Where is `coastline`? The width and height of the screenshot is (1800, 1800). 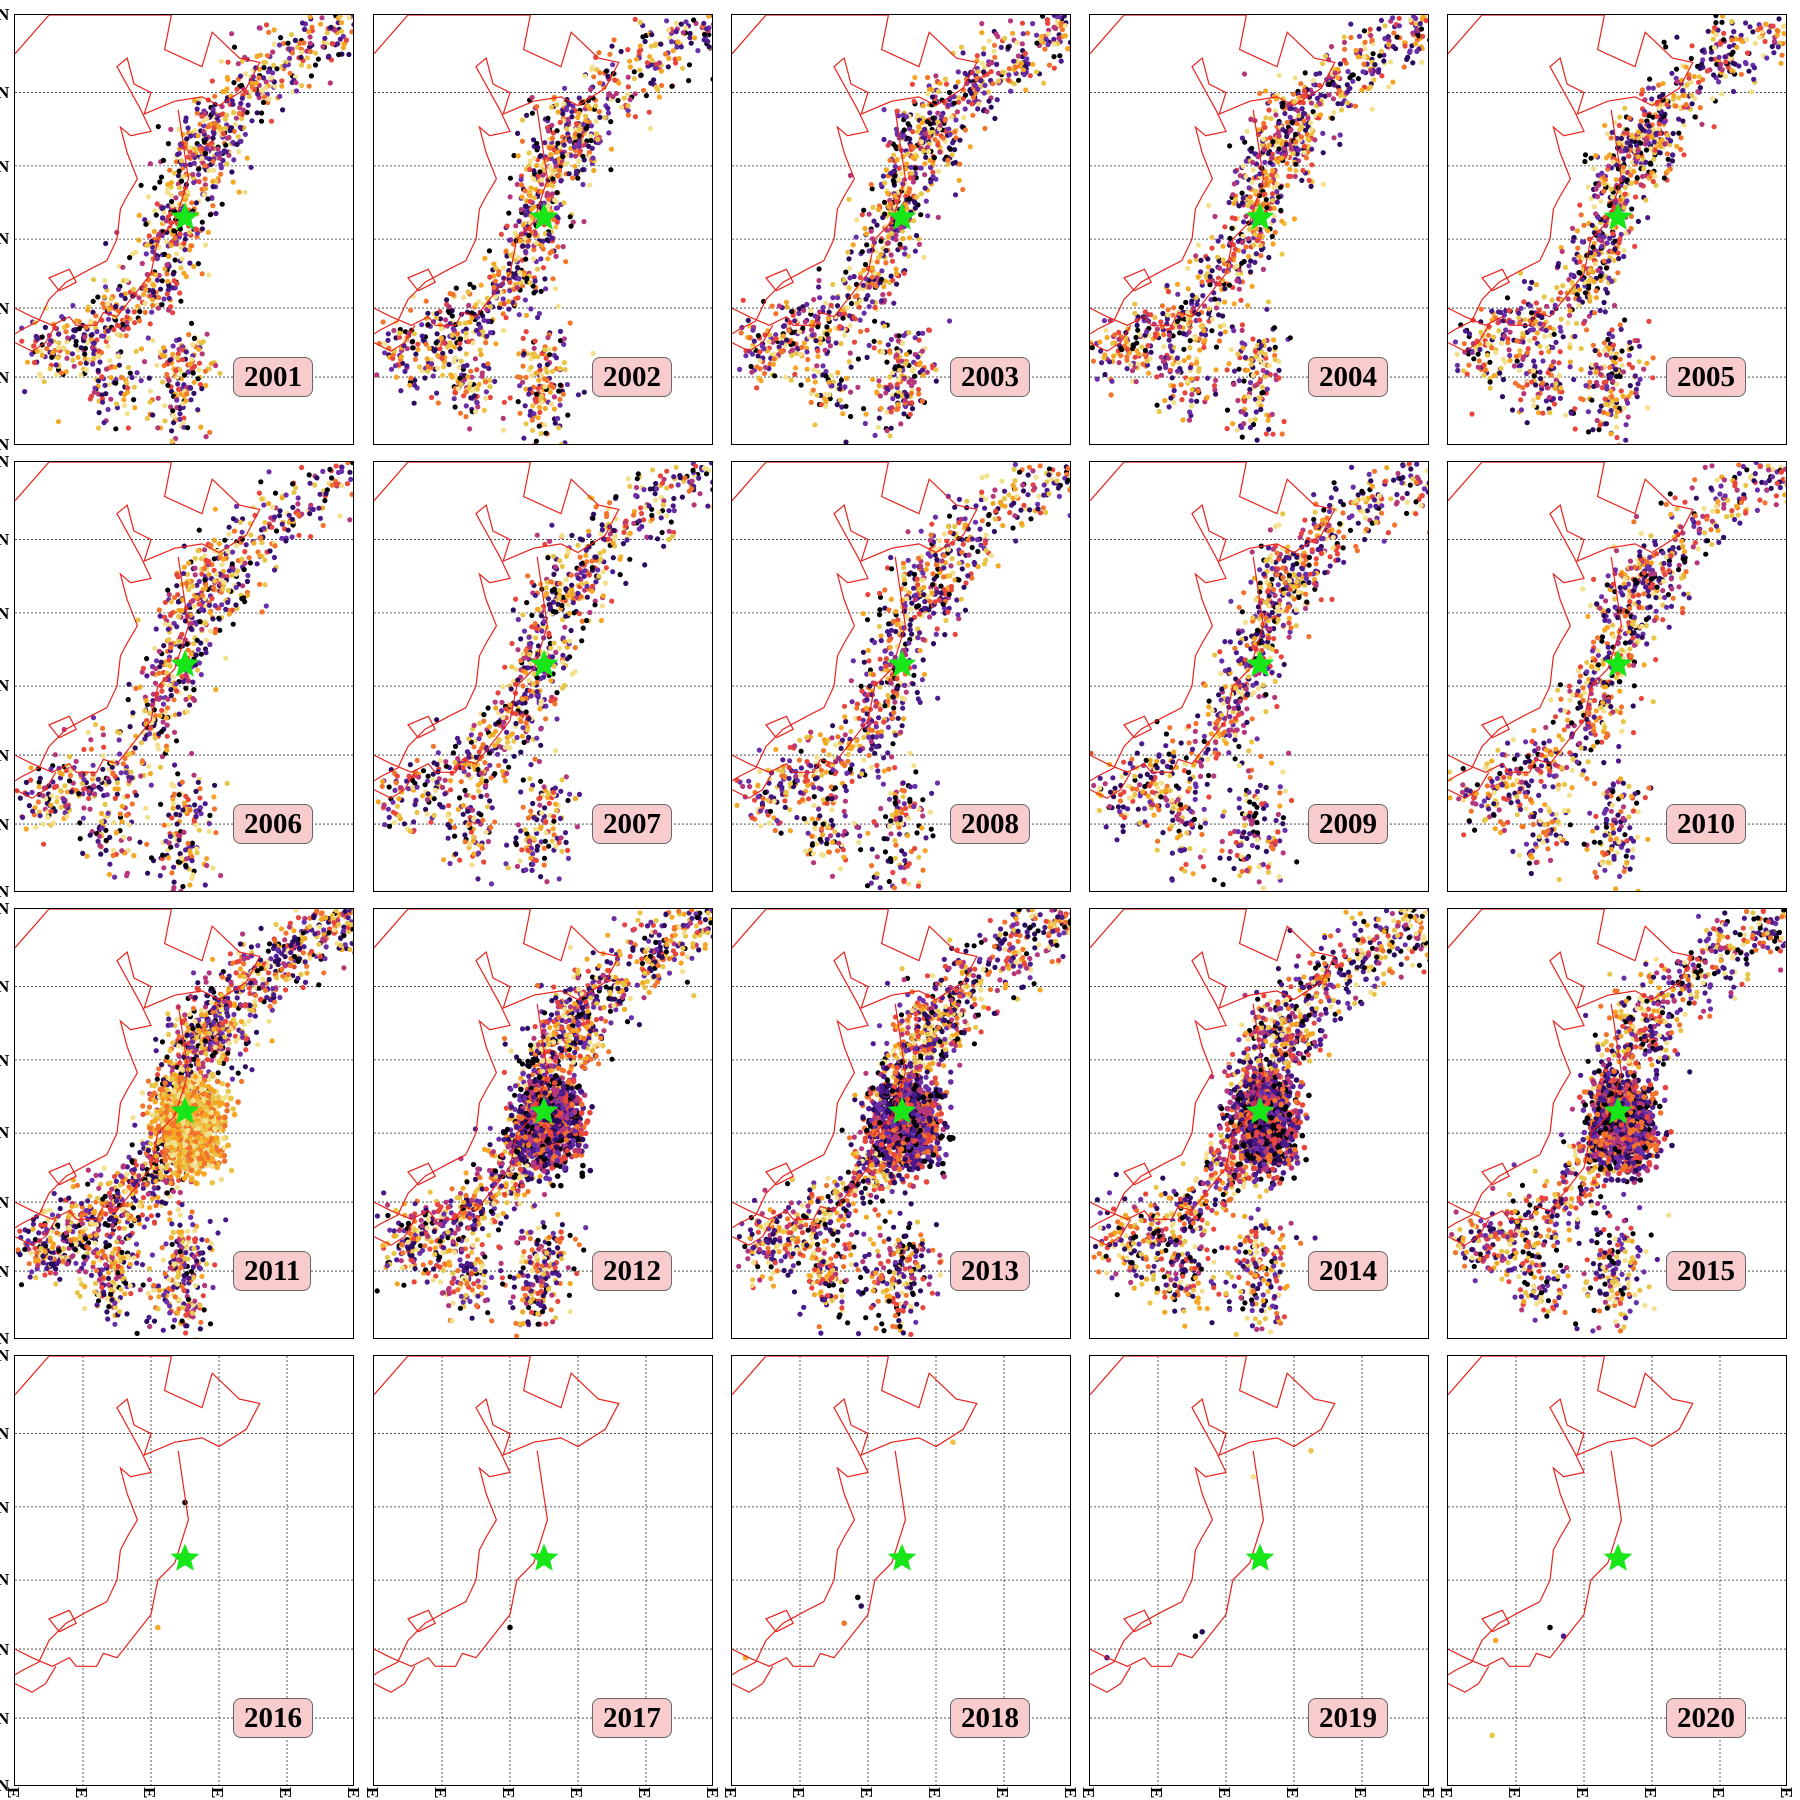 coastline is located at coordinates (395, 338).